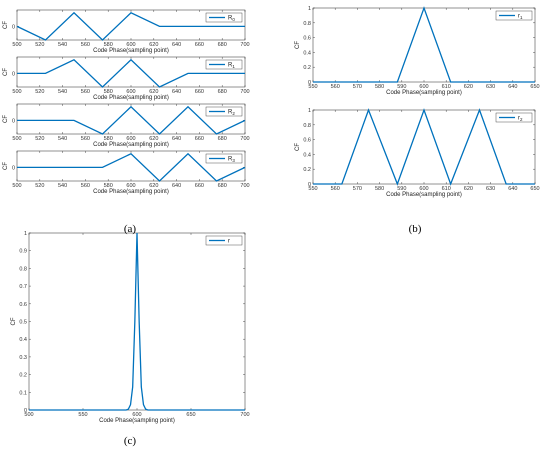 This screenshot has height=450, width=550. Describe the element at coordinates (512, 189) in the screenshot. I see `x-tick-label: 640` at that location.